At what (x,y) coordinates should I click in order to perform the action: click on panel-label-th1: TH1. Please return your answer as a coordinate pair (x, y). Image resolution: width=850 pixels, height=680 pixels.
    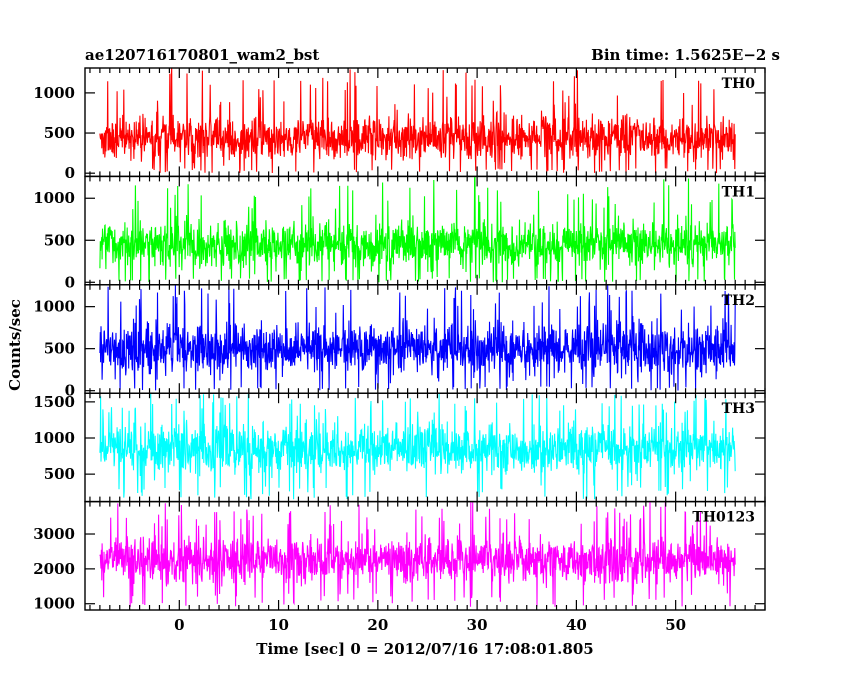
    Looking at the image, I should click on (738, 192).